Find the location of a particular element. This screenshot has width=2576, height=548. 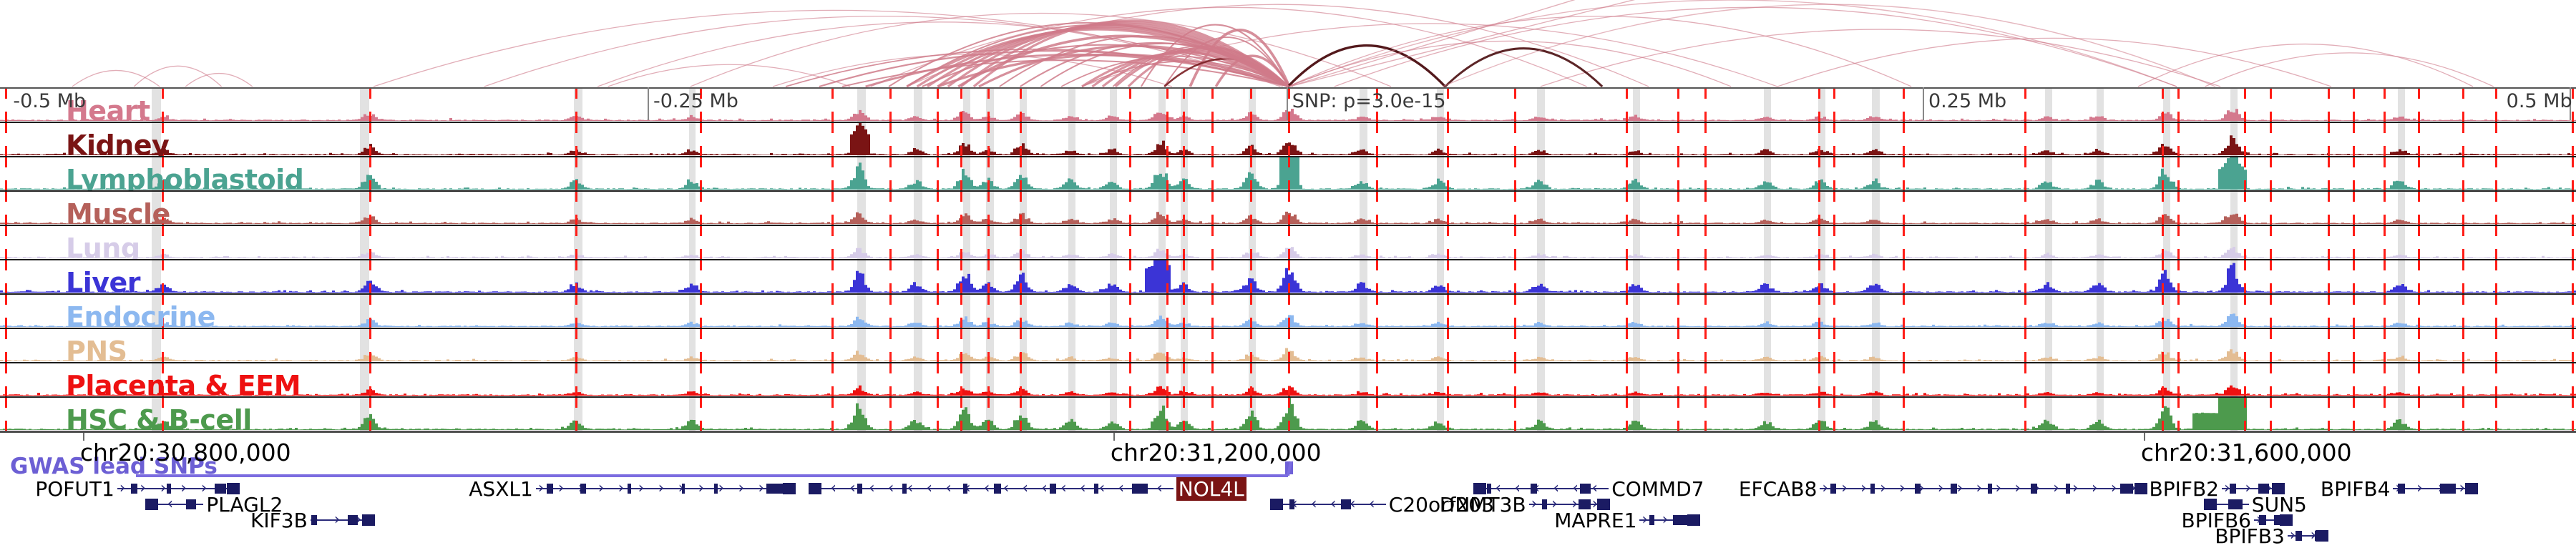

gene-model: ››››››POFUT1 is located at coordinates (137, 489).